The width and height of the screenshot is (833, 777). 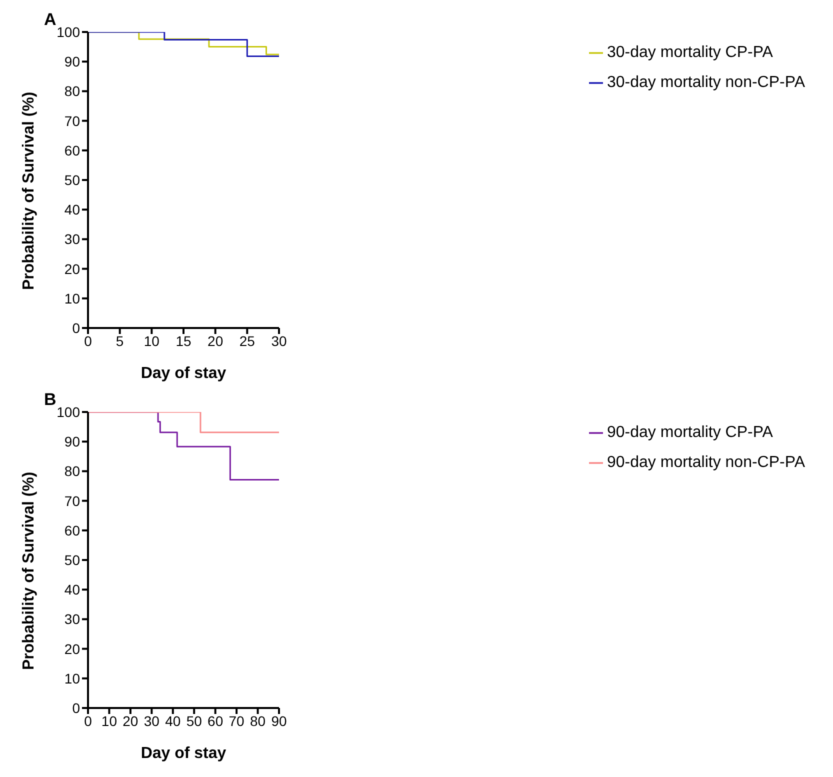 I want to click on x-tick-label: 50, so click(x=194, y=720).